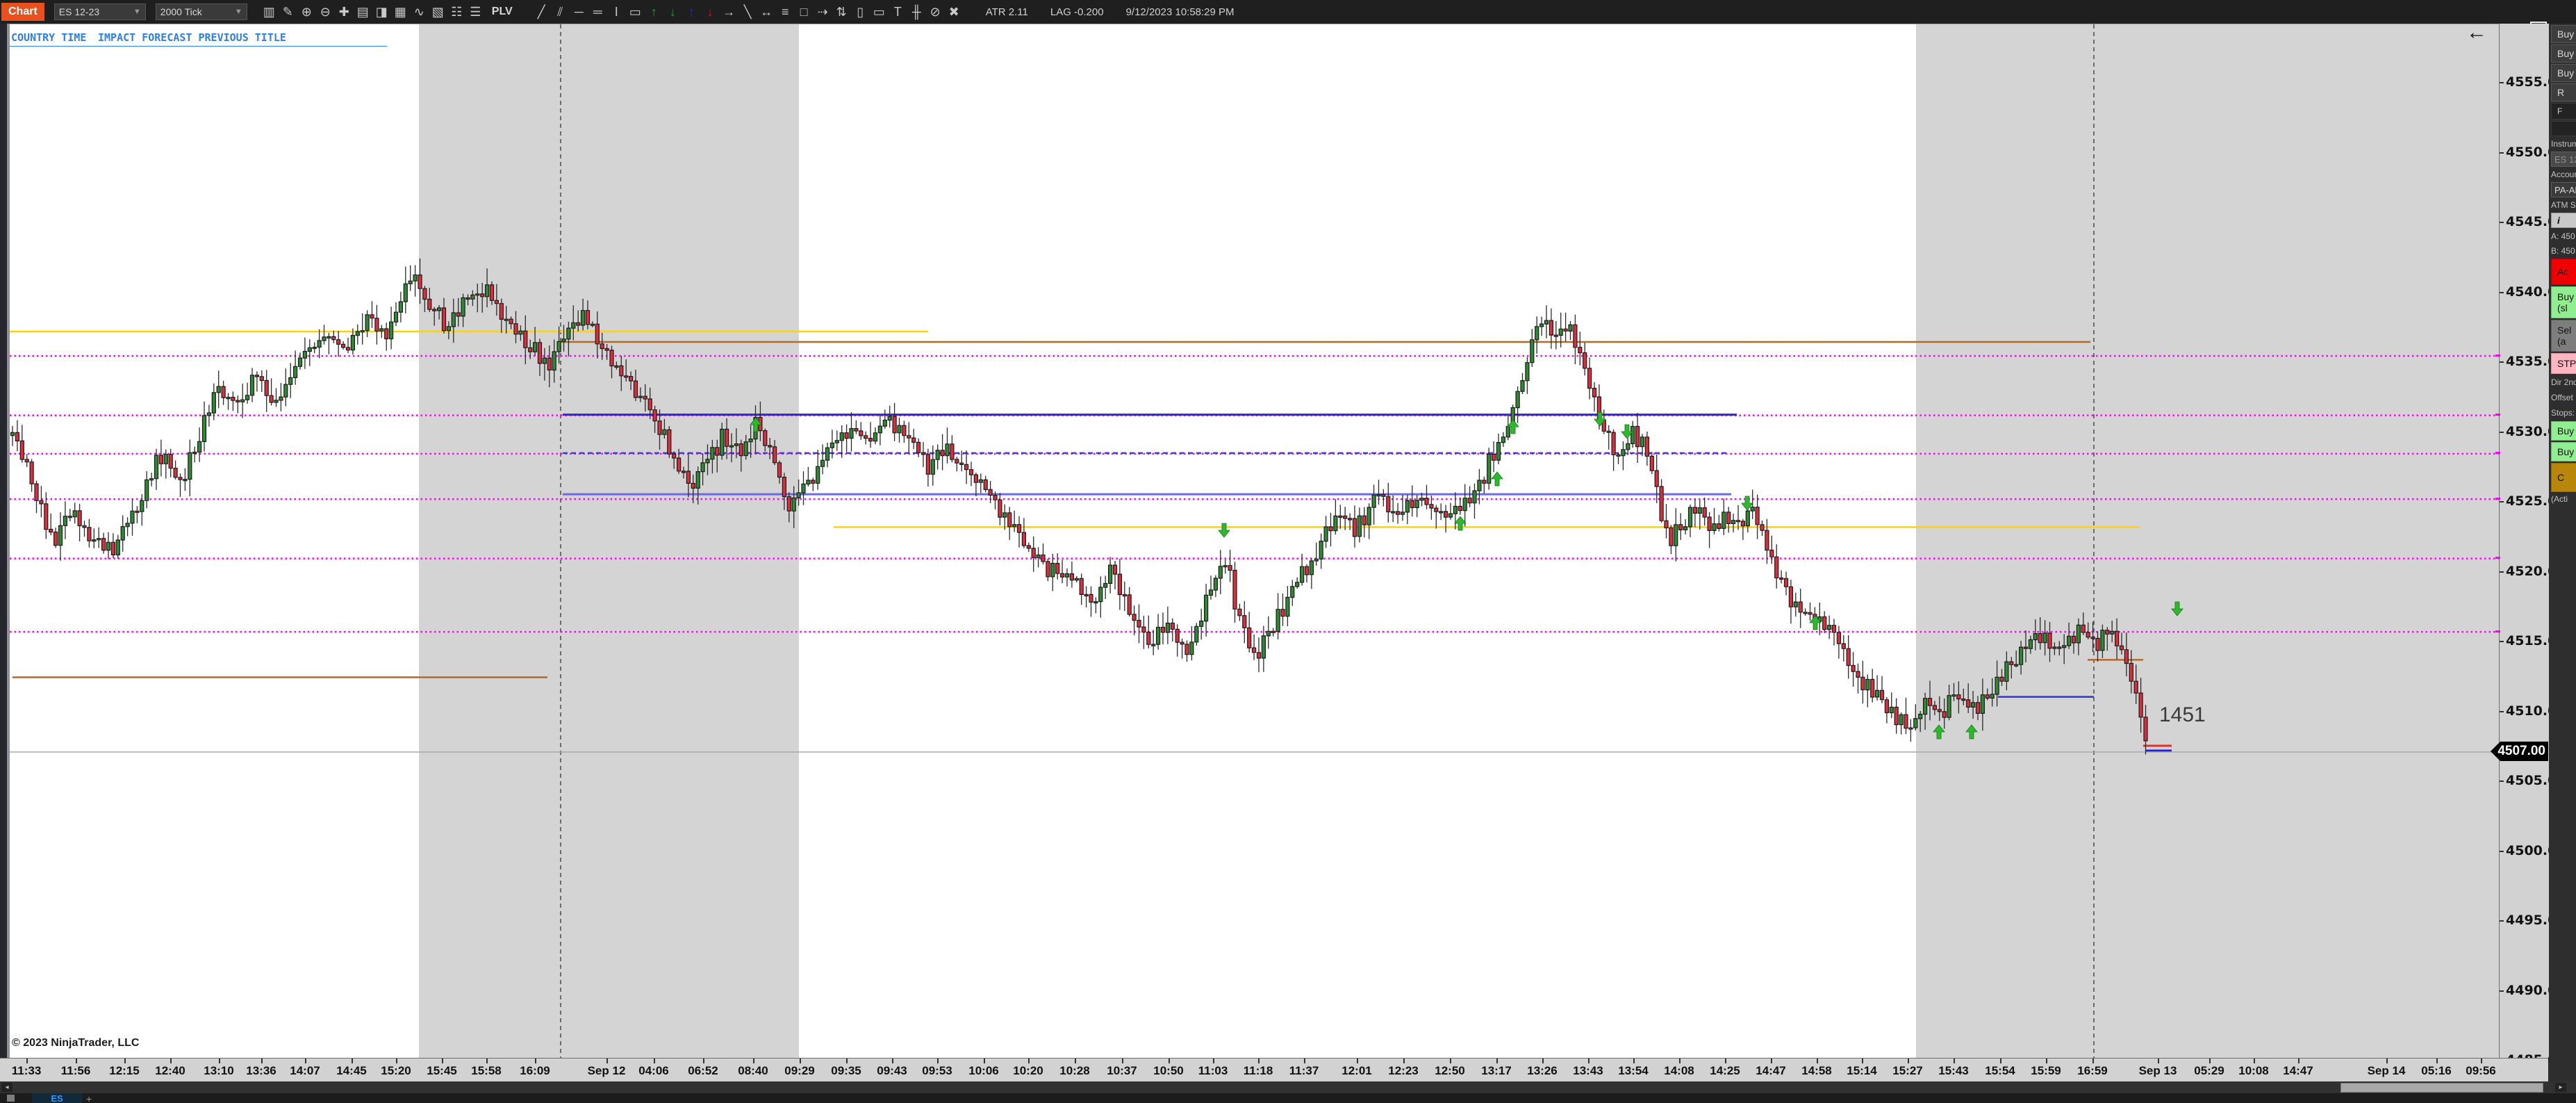 This screenshot has width=2576, height=1103. Describe the element at coordinates (201, 11) in the screenshot. I see `interval-selector: 2000 Tick ▼` at that location.